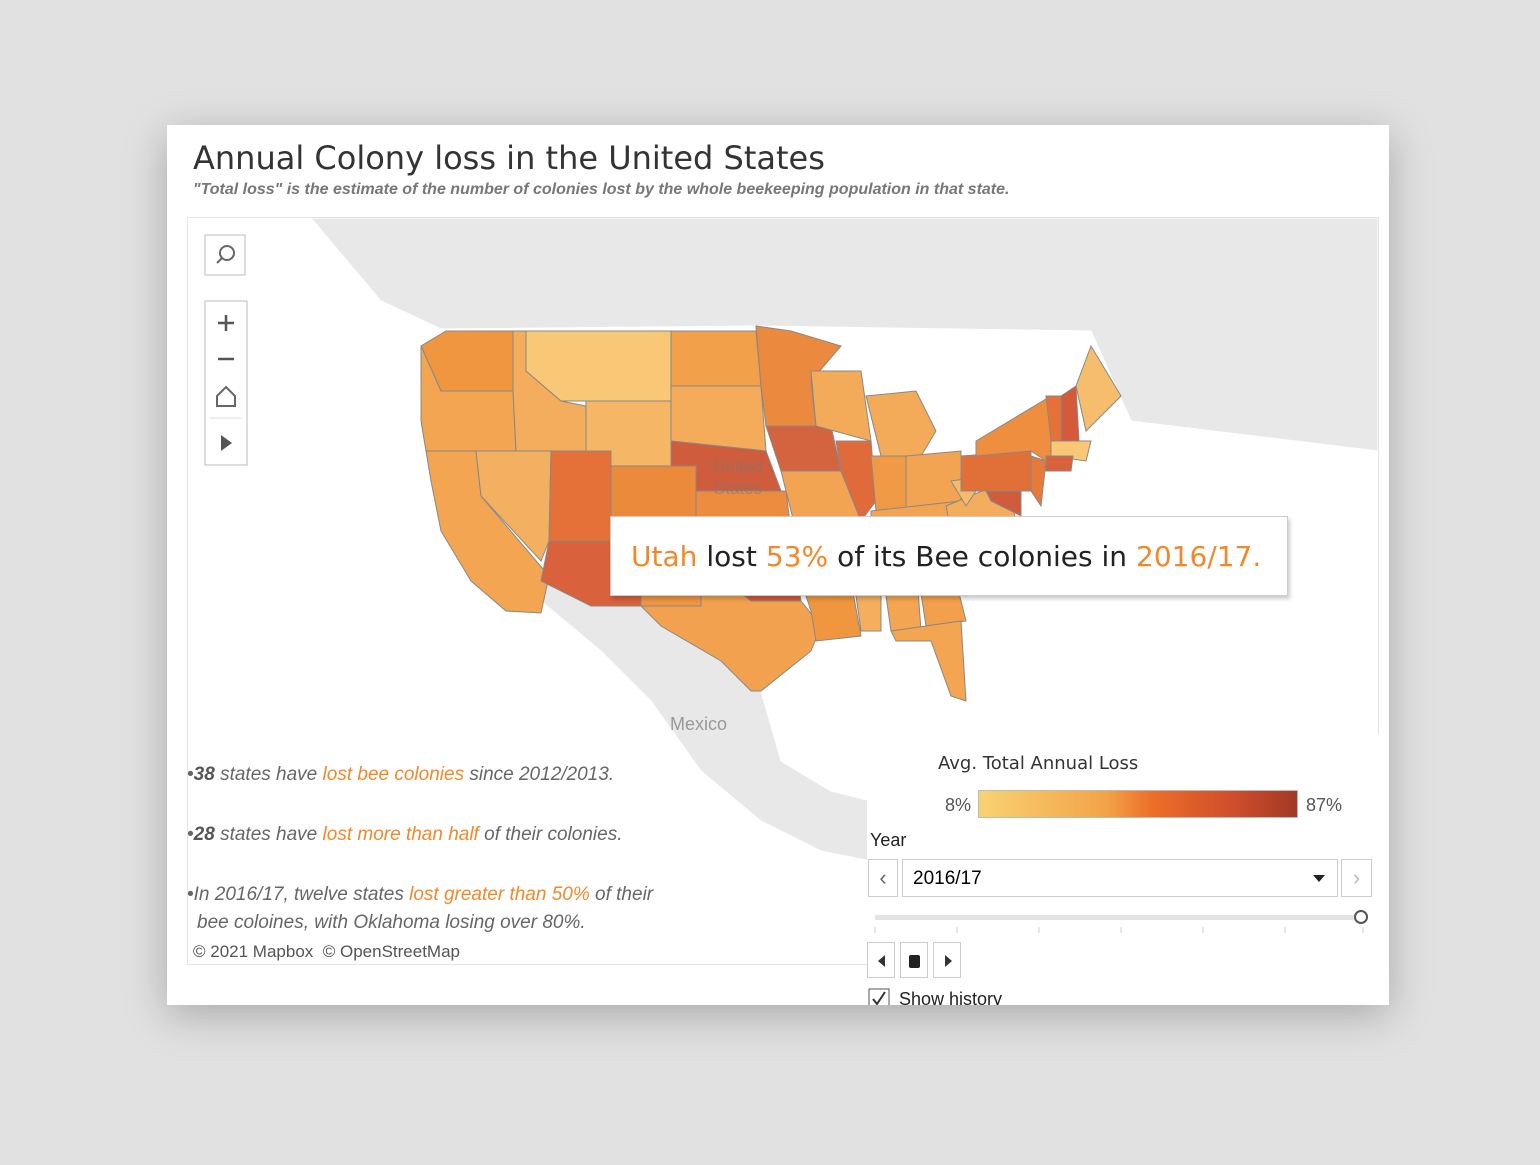 The height and width of the screenshot is (1165, 1540). Describe the element at coordinates (888, 840) in the screenshot. I see `year-label: Year` at that location.